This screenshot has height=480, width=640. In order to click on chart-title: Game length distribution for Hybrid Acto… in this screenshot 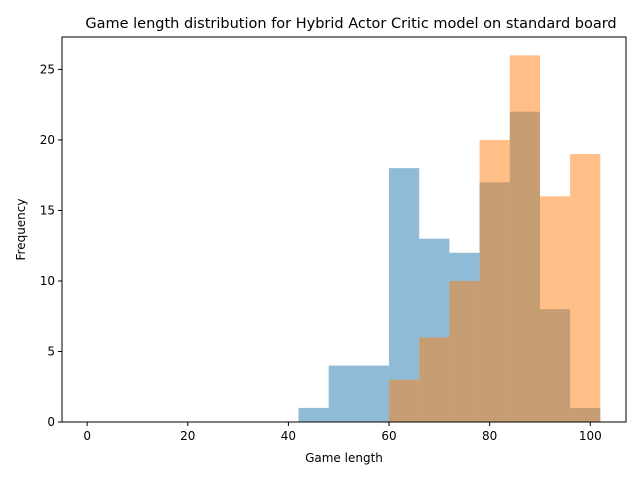, I will do `click(350, 24)`.